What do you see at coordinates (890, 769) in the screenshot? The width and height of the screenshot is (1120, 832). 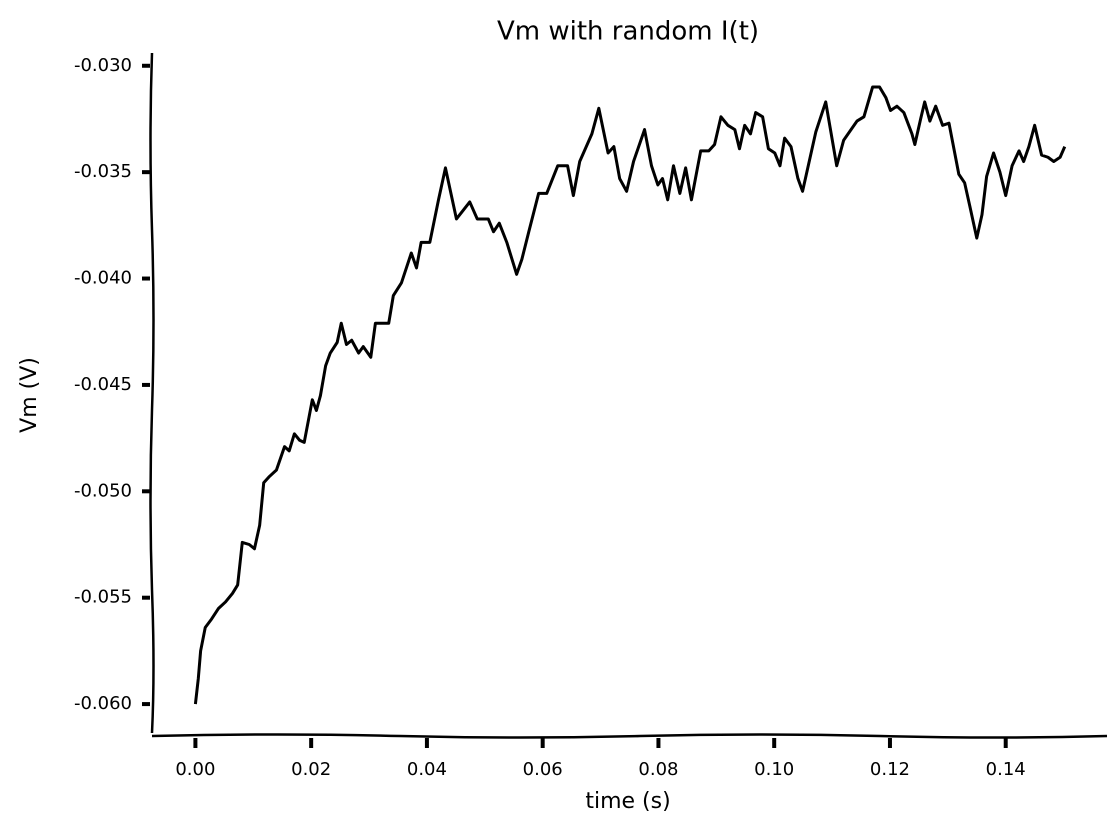 I see `x-tick-label: 0.12` at bounding box center [890, 769].